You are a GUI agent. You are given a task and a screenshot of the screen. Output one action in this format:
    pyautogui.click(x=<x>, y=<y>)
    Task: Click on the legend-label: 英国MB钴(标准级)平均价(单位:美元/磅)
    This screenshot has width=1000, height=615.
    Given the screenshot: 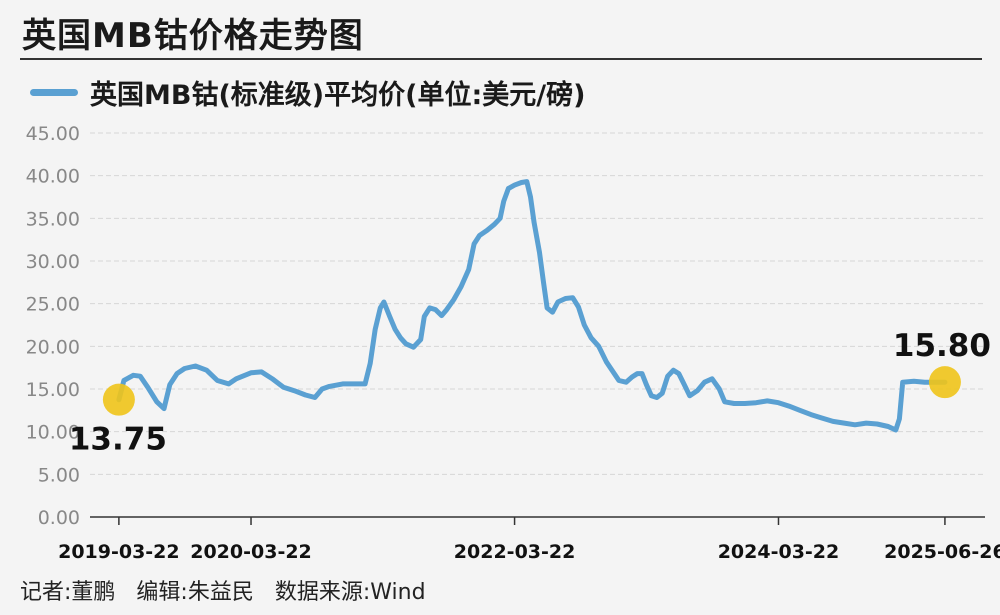 What is the action you would take?
    pyautogui.click(x=338, y=95)
    